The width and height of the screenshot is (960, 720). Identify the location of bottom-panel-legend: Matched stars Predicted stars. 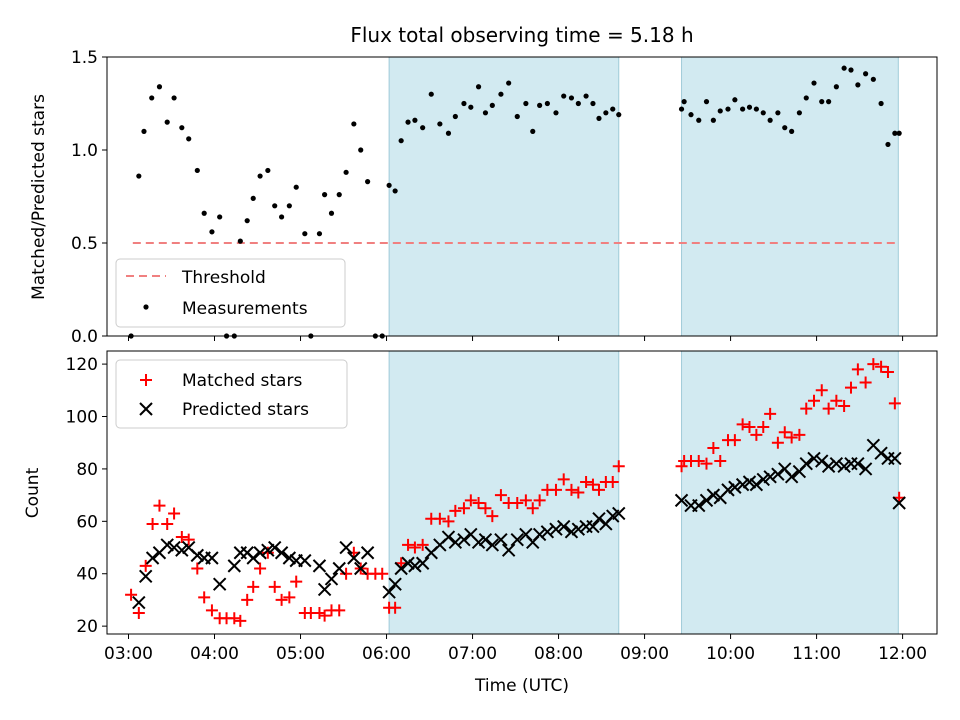
(231, 394).